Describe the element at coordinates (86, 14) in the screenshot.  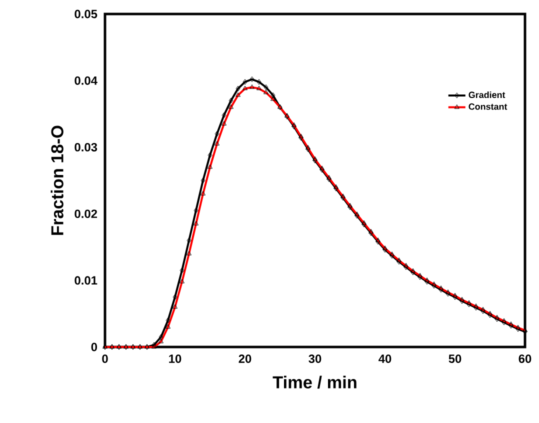
I see `y-tick-label: 0.05` at that location.